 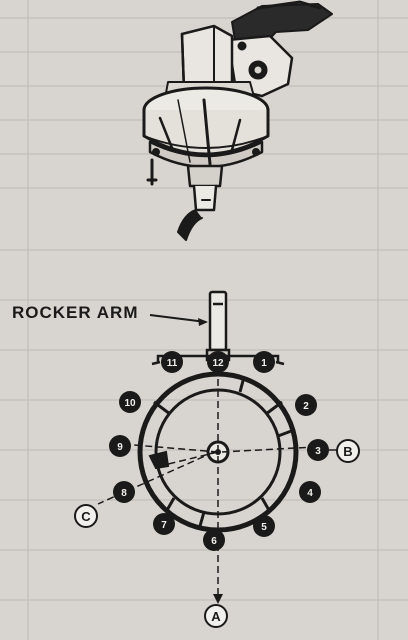 I want to click on callout-b: B, so click(x=348, y=451).